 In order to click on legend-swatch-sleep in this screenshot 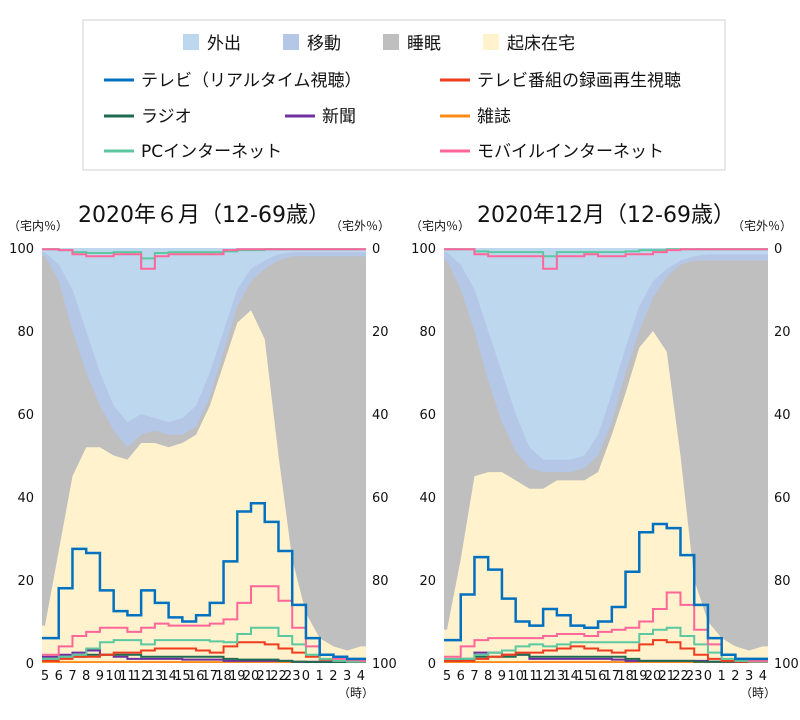, I will do `click(391, 42)`.